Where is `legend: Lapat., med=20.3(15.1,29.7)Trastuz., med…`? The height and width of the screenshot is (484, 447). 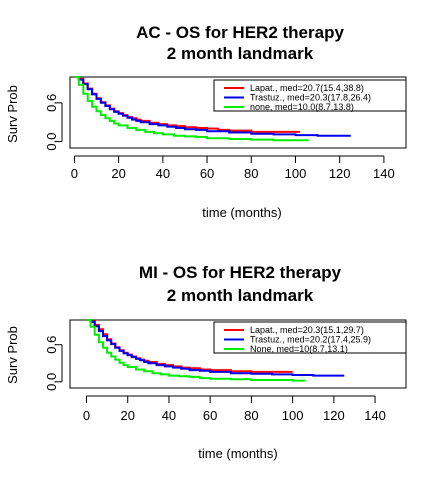
legend: Lapat., med=20.3(15.1,29.7)Trastuz., med… is located at coordinates (310, 337).